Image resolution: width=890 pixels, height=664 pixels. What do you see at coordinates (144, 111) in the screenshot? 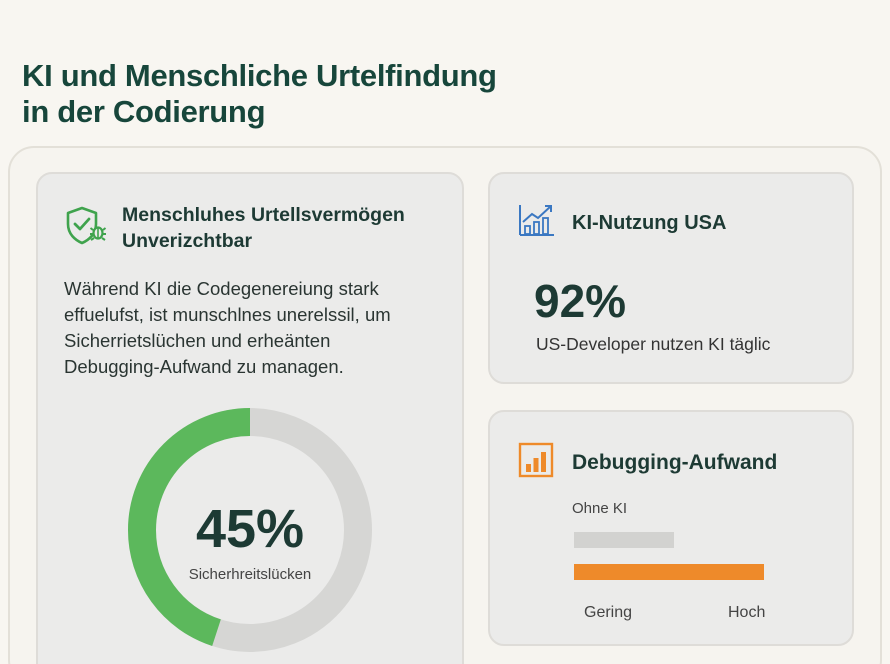
I see `page-title-line2: in der Codierung` at bounding box center [144, 111].